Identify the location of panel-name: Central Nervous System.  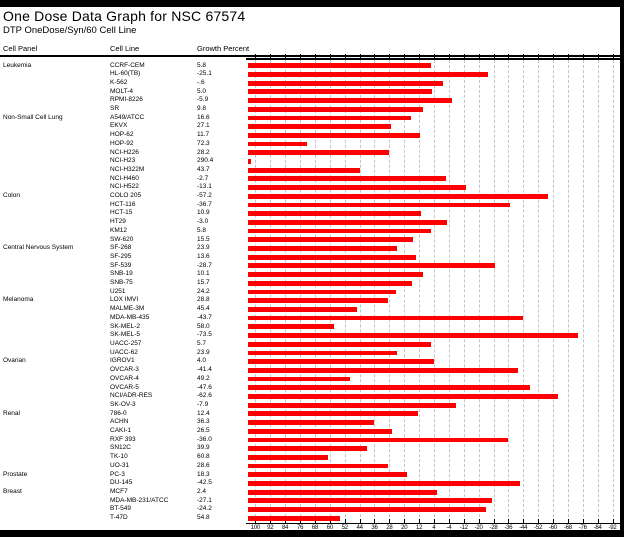
(38, 248).